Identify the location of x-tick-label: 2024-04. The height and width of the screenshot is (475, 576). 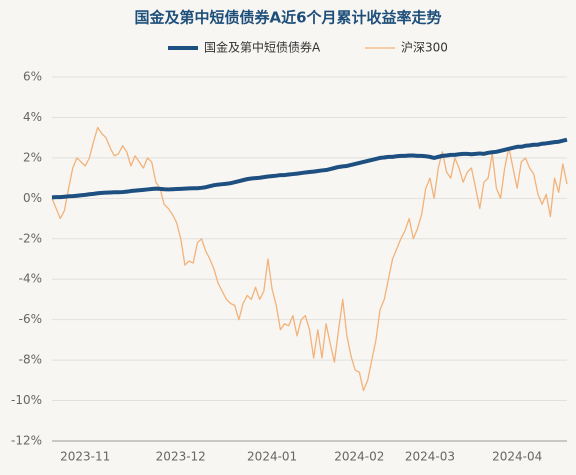
(517, 457).